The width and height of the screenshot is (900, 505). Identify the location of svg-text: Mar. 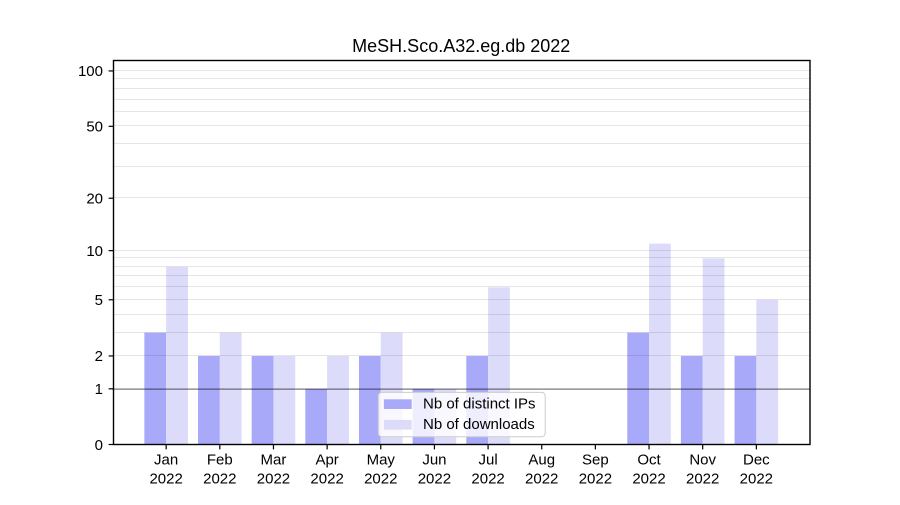
(274, 460).